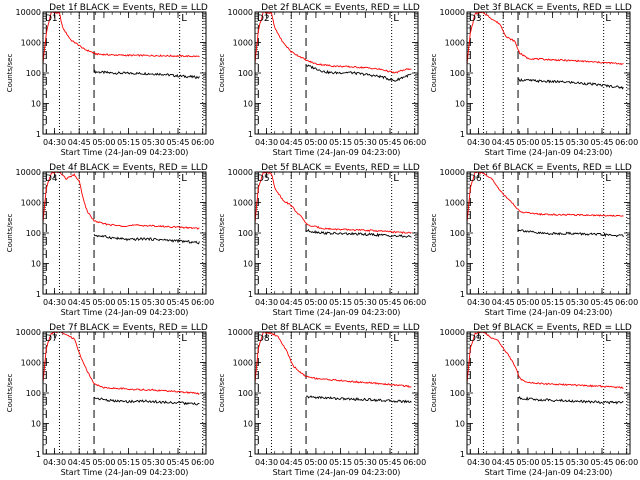  Describe the element at coordinates (552, 8) in the screenshot. I see `panel-title: Det 3f BLACK = Events, RED = LLD` at that location.